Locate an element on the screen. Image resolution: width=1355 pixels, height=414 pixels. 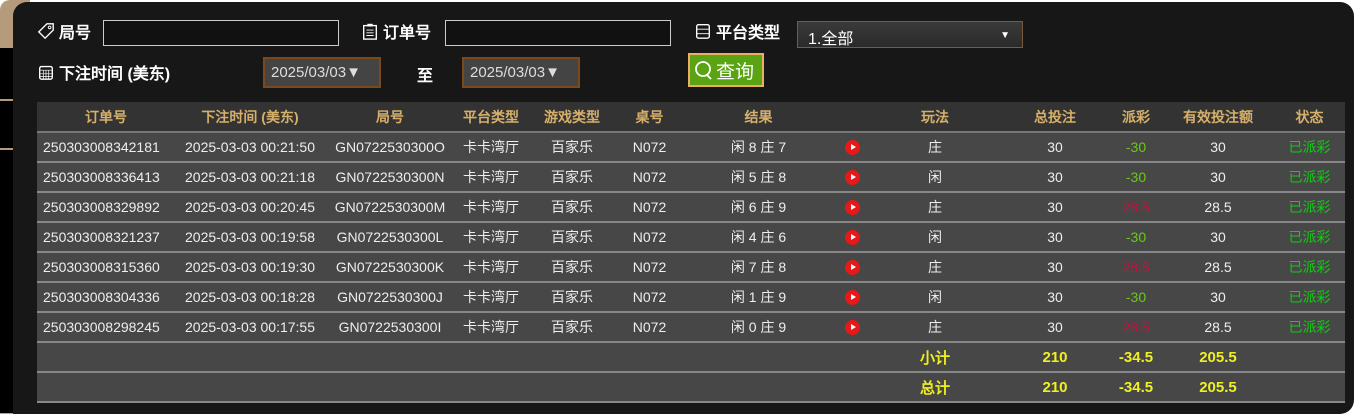
date-to-picker: 2025/03/03▼ is located at coordinates (521, 72).